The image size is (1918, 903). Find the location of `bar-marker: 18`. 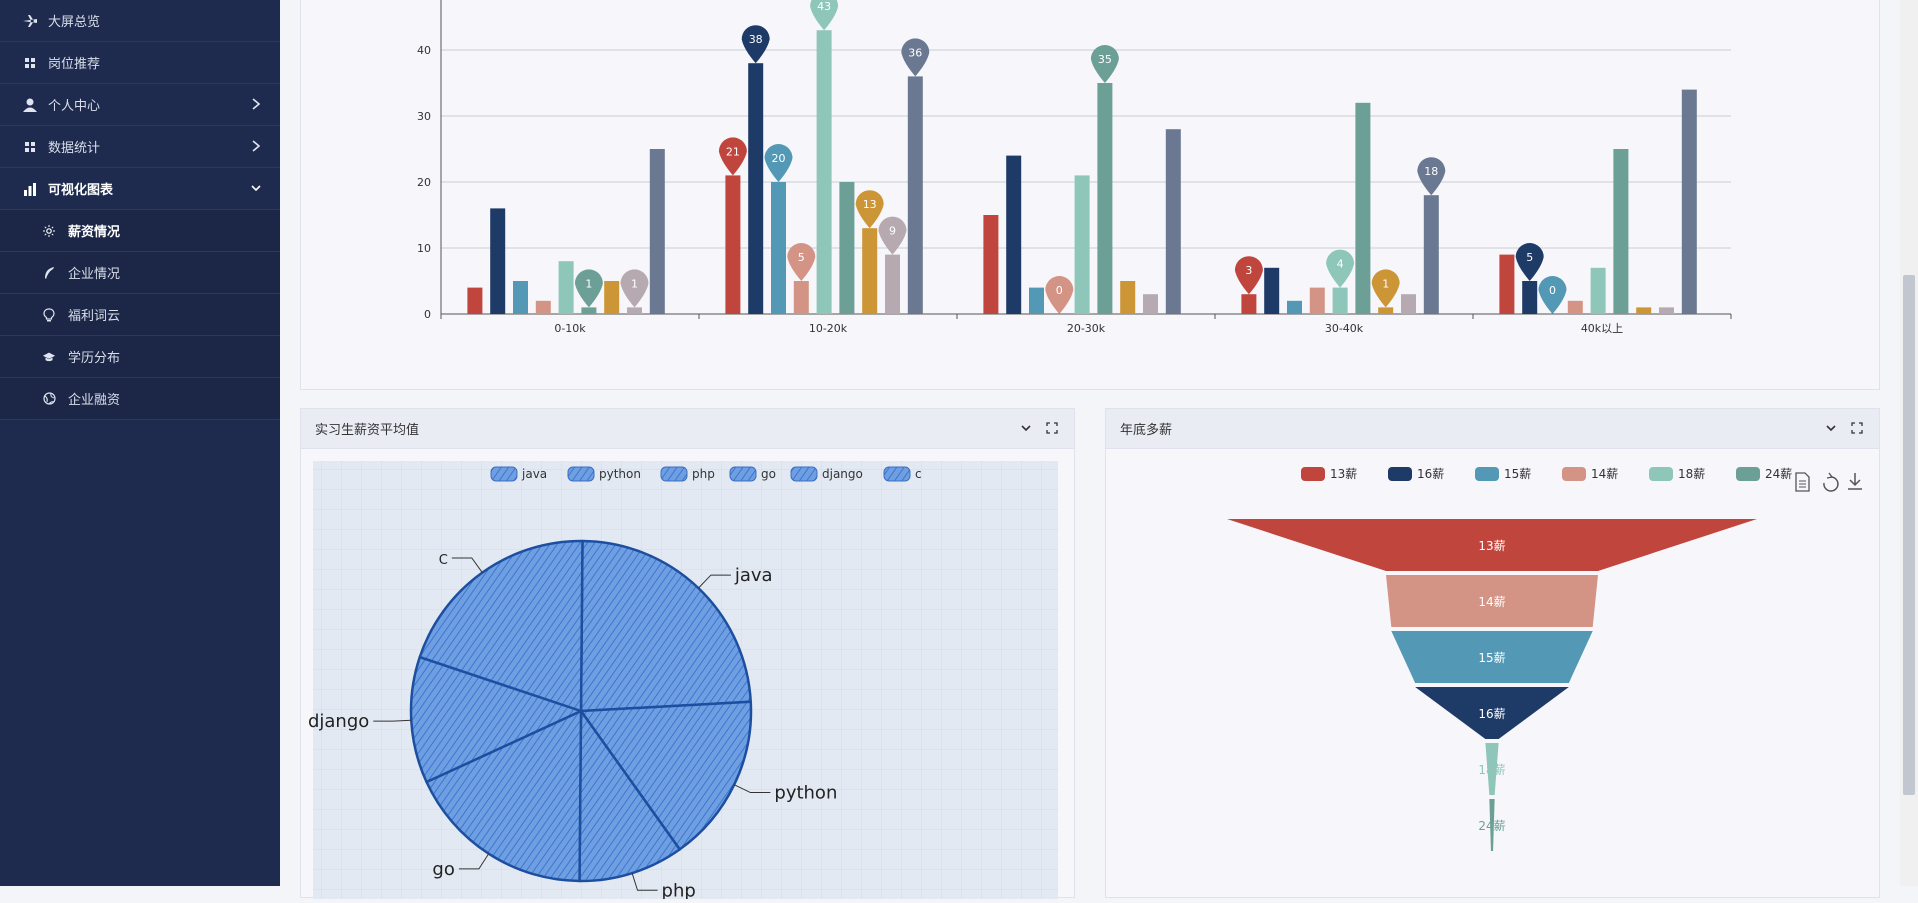

bar-marker: 18 is located at coordinates (1431, 176).